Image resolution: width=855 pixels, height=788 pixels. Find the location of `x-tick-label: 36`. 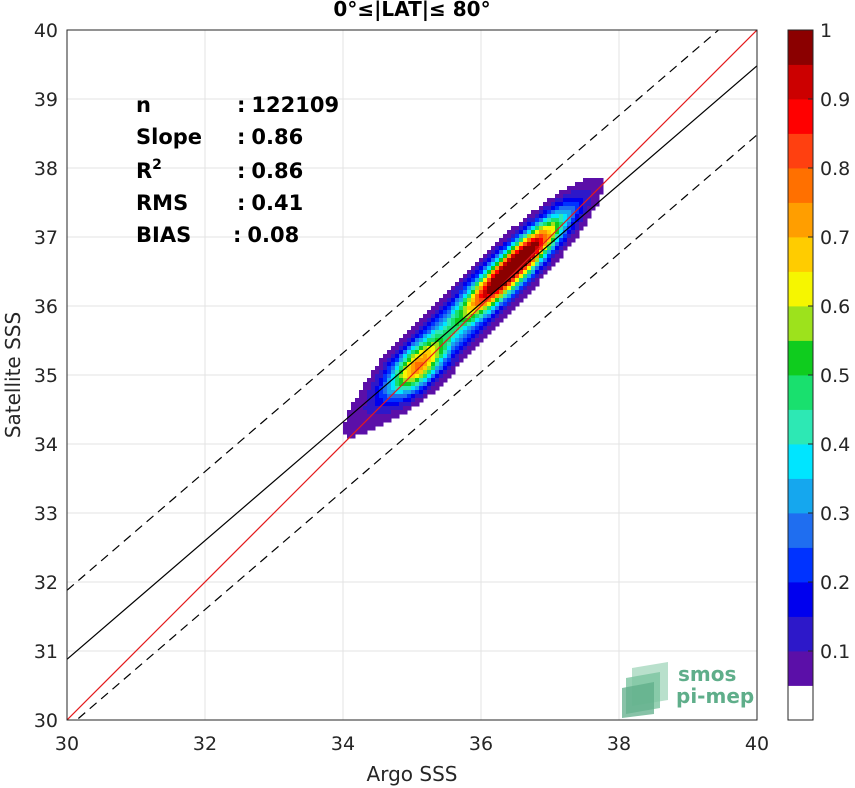

x-tick-label: 36 is located at coordinates (481, 744).